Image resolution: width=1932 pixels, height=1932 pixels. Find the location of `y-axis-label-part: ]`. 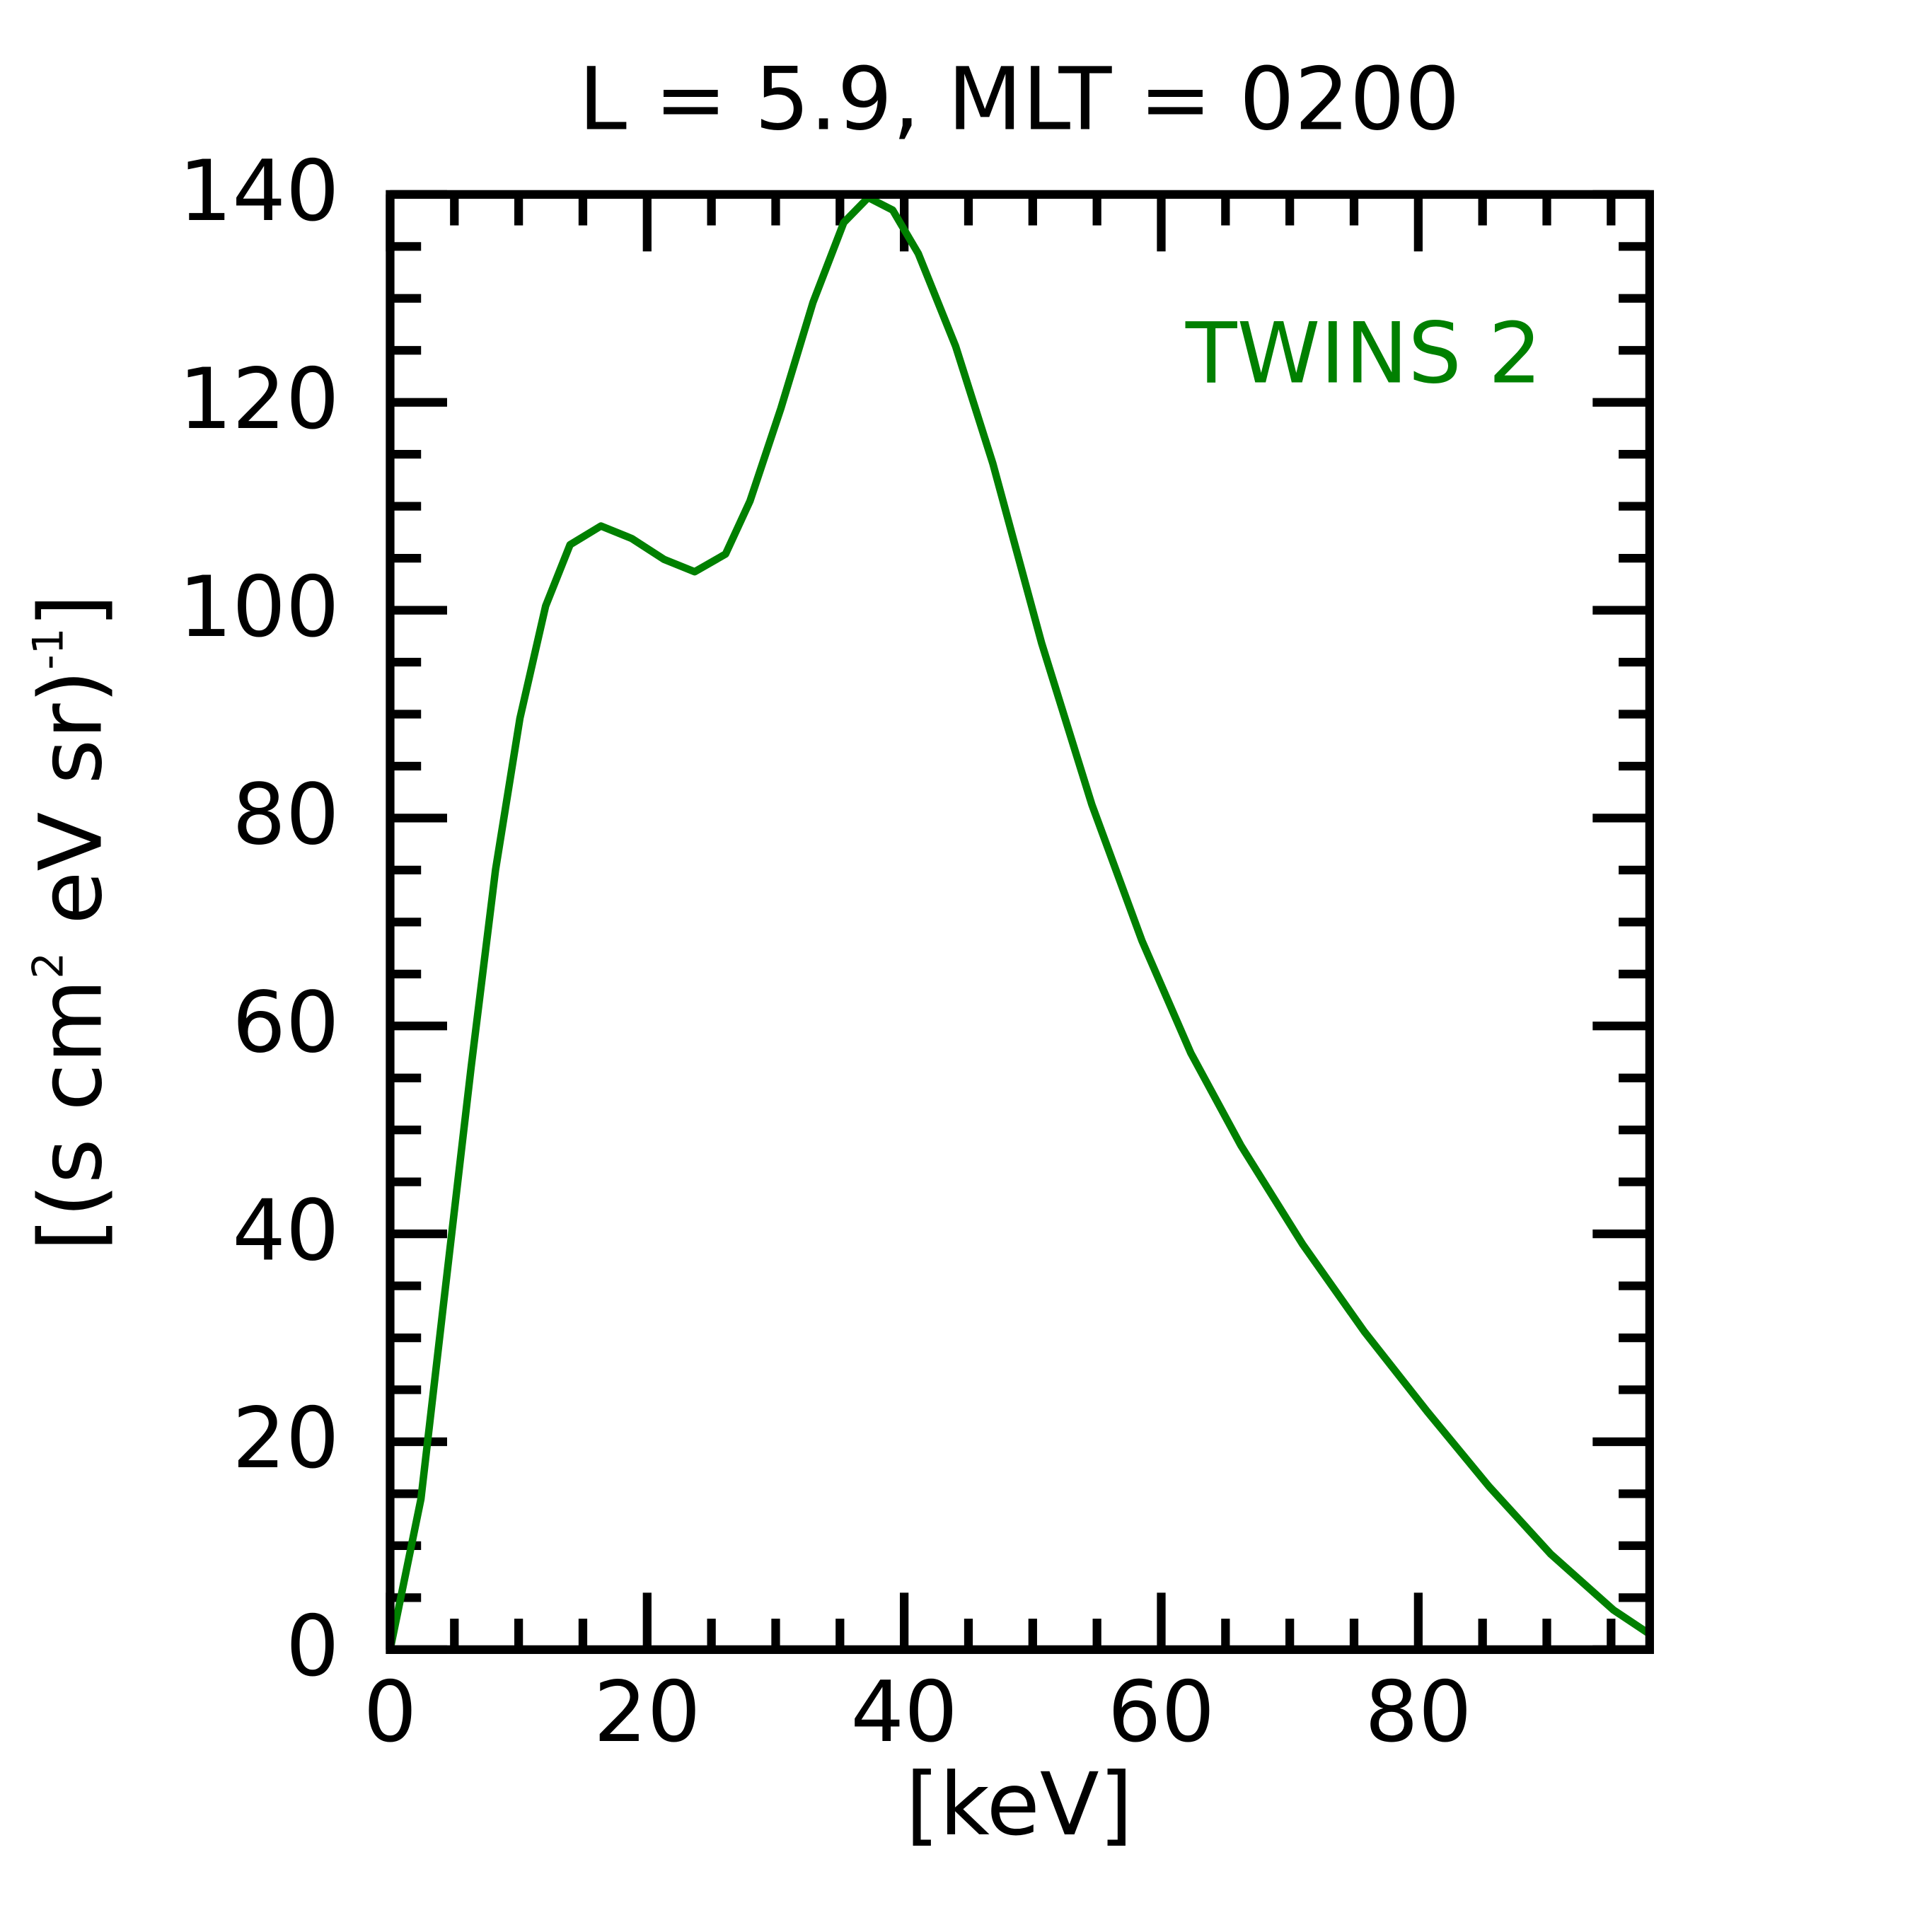

y-axis-label-part: ] is located at coordinates (70, 611).